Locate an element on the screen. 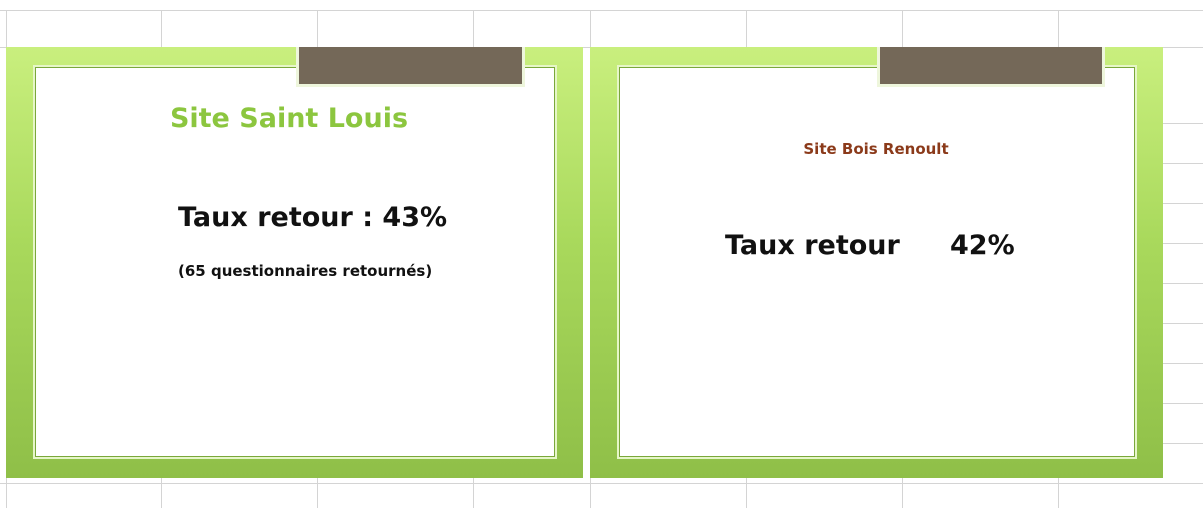  note-text: (65 questionnaires retournés) is located at coordinates (305, 271).